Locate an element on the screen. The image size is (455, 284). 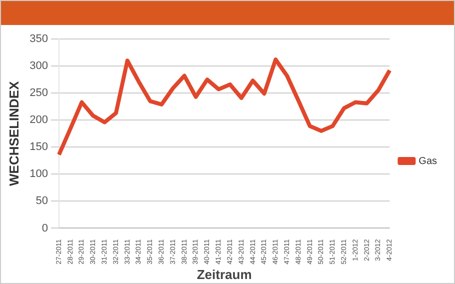
y-tick-label: 250 is located at coordinates (39, 93).